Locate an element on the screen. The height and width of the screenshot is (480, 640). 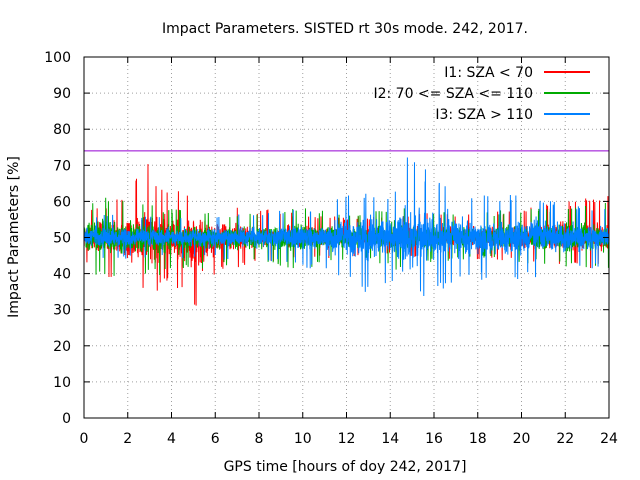
x-tick-label: 22 is located at coordinates (565, 439).